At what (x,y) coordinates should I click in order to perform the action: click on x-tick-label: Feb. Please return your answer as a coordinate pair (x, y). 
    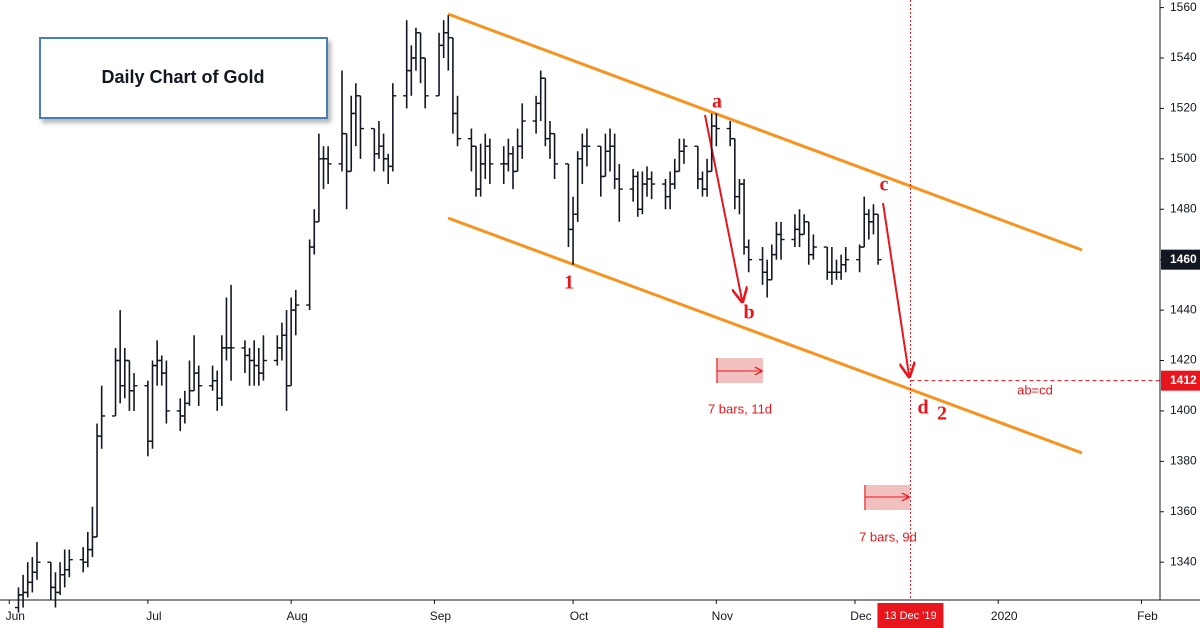
    Looking at the image, I should click on (1147, 616).